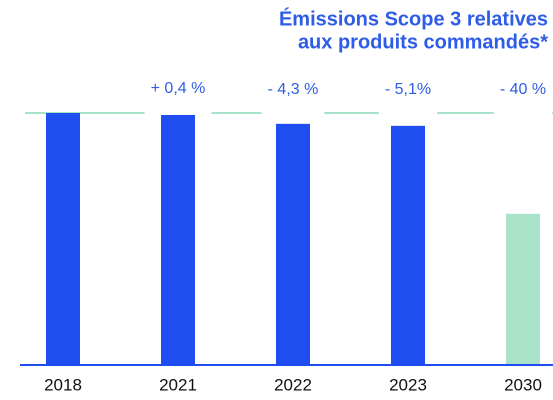 The width and height of the screenshot is (553, 400). Describe the element at coordinates (63, 384) in the screenshot. I see `x-tick-label: 2018` at that location.